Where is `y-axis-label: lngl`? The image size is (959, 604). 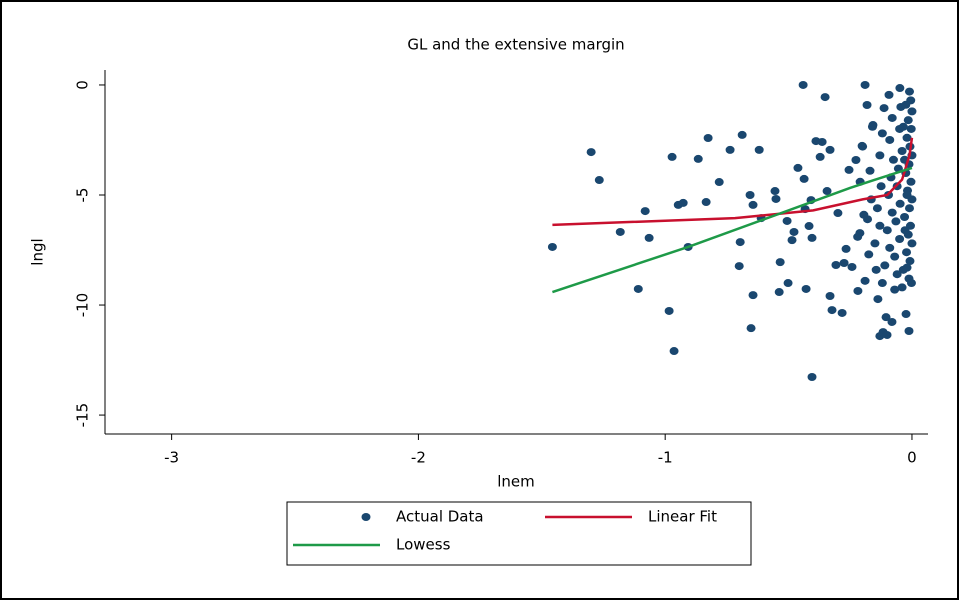
y-axis-label: lngl is located at coordinates (38, 251).